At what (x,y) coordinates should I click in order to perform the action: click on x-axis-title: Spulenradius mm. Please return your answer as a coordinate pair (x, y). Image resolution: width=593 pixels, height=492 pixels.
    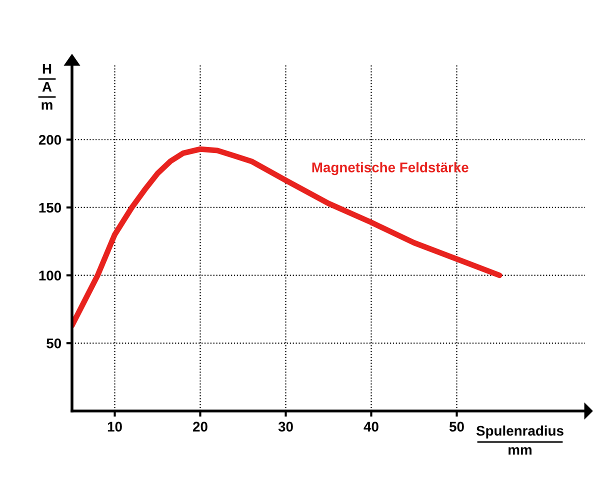
    Looking at the image, I should click on (520, 440).